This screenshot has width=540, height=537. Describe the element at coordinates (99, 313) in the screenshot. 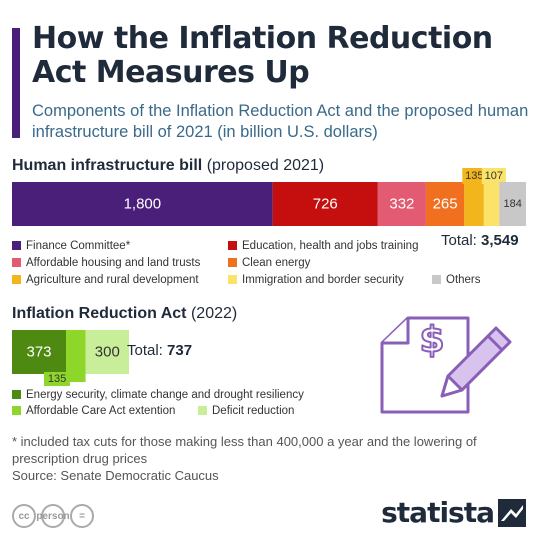

I see `section-title-ira-bold: Inflation Reduction Act` at that location.